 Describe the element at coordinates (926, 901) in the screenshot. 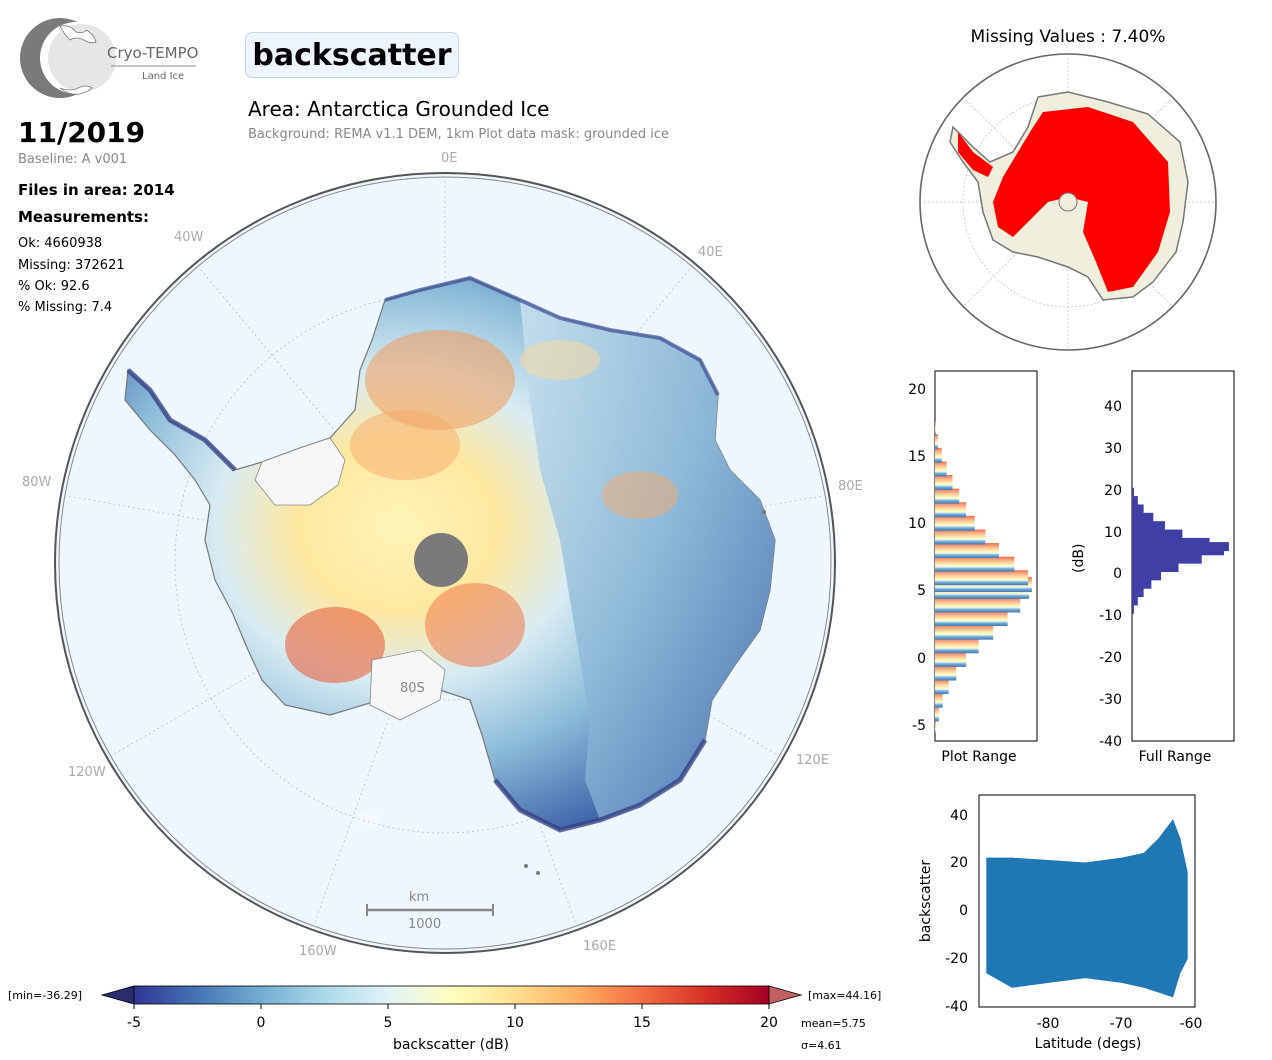

I see `scatter-ylabel: backscatter` at that location.